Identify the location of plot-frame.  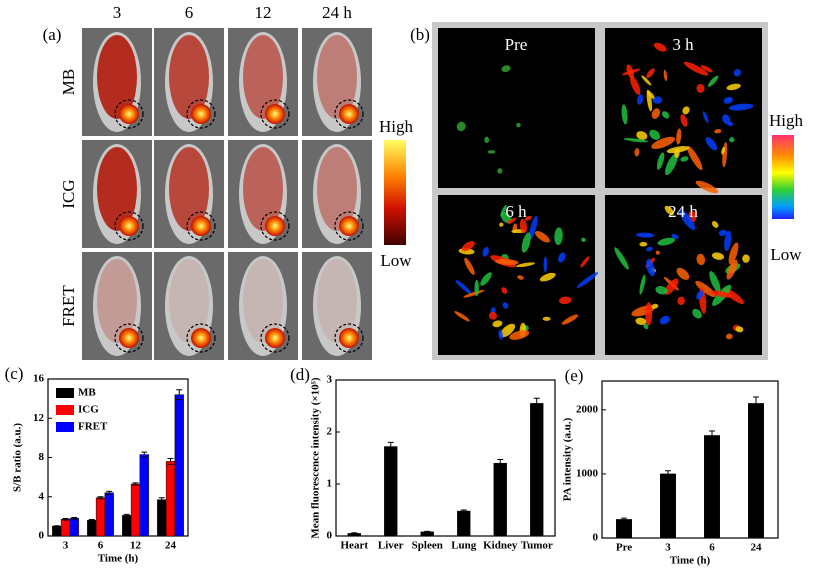
(445, 458).